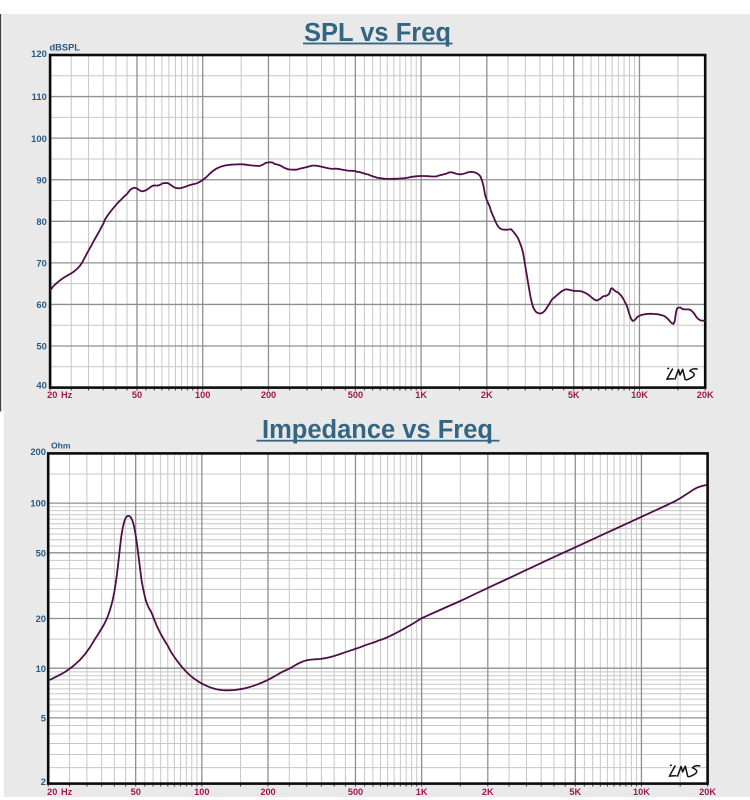 This screenshot has width=750, height=800. I want to click on svg-text: 80, so click(41, 221).